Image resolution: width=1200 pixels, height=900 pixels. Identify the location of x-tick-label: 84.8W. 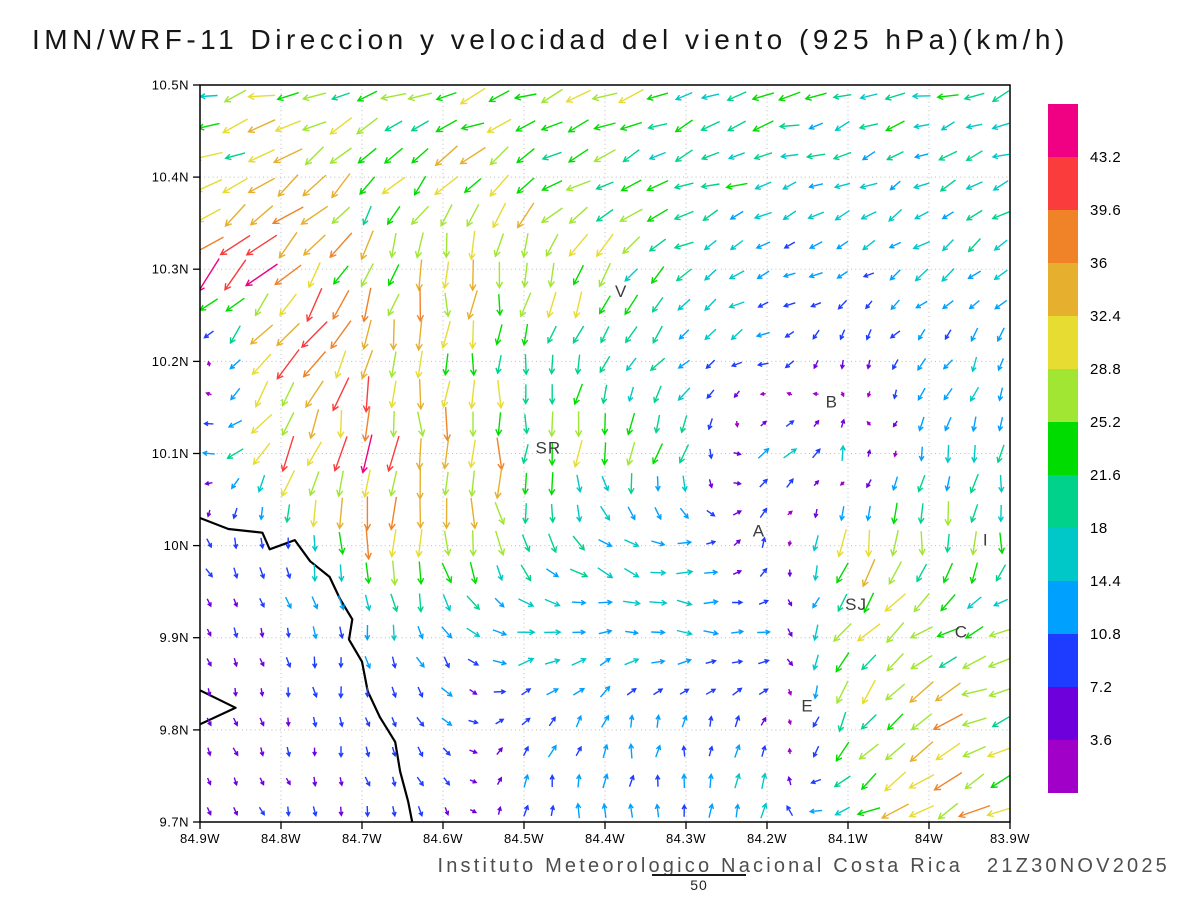
(281, 838).